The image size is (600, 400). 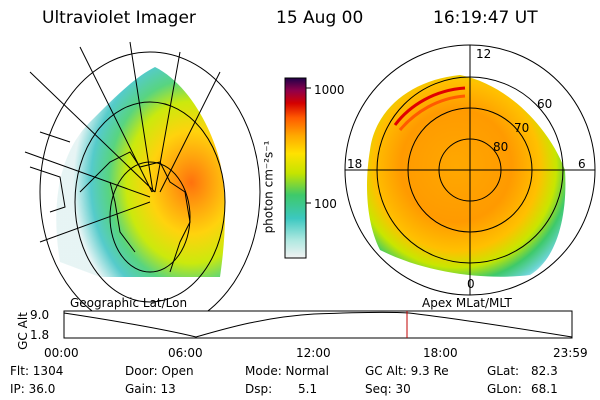 I want to click on status-ip: IP: 36.0, so click(x=33, y=389).